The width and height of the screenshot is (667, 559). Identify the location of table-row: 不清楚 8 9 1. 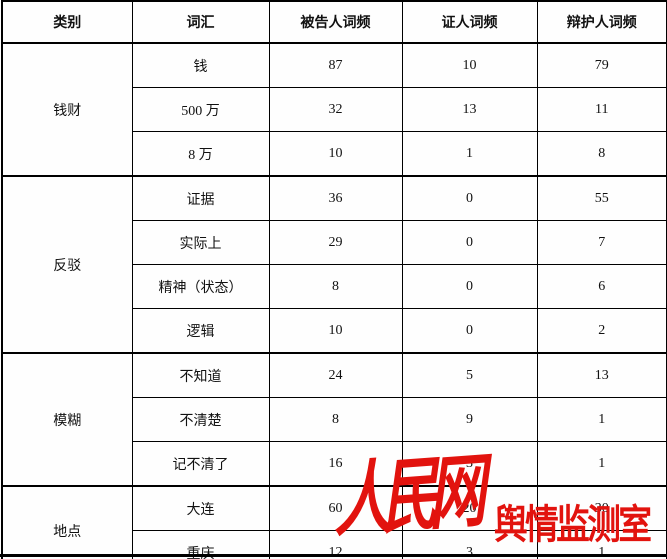
(334, 419).